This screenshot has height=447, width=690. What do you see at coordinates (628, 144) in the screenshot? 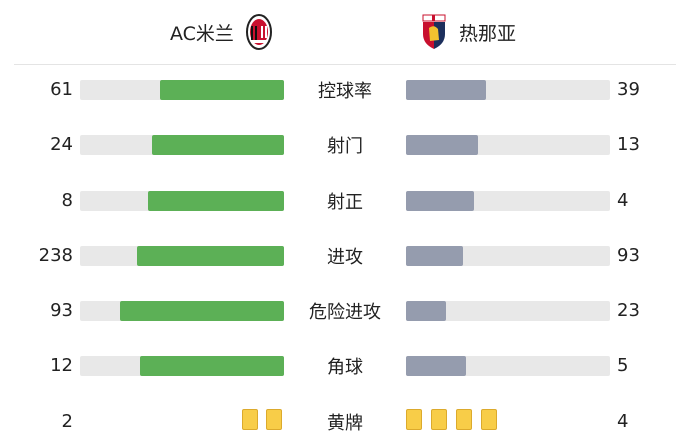
I see `away-value: 13` at bounding box center [628, 144].